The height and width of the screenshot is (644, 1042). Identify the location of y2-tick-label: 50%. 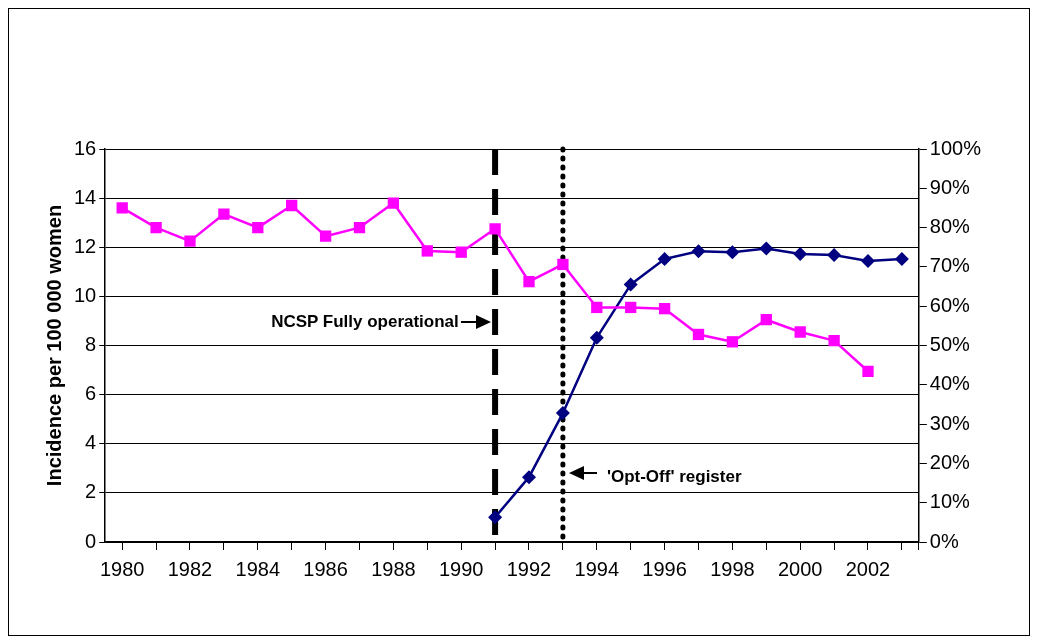
(950, 344).